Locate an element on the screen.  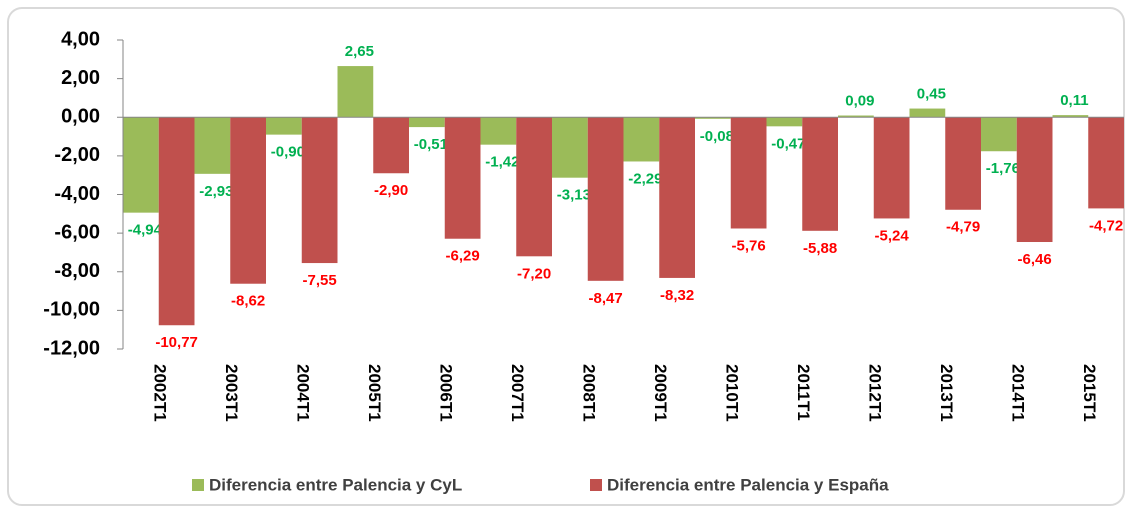
x-tick-label: 2003T1 is located at coordinates (231, 393).